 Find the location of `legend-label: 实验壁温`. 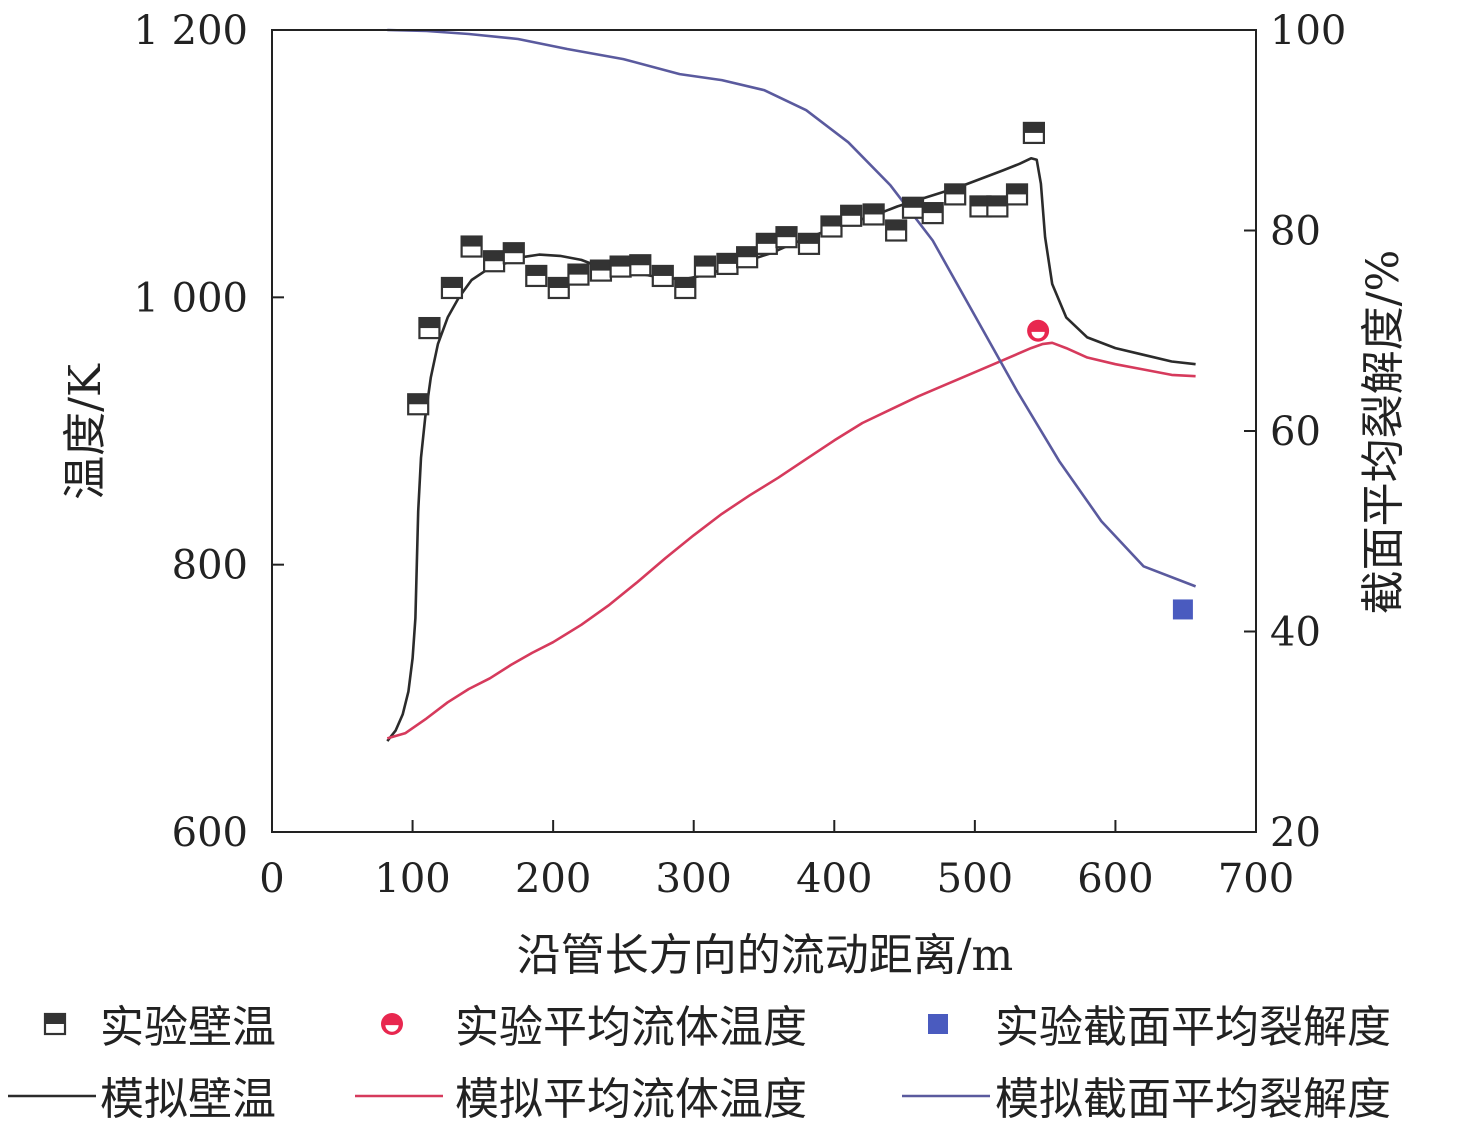

legend-label: 实验壁温 is located at coordinates (188, 1027).